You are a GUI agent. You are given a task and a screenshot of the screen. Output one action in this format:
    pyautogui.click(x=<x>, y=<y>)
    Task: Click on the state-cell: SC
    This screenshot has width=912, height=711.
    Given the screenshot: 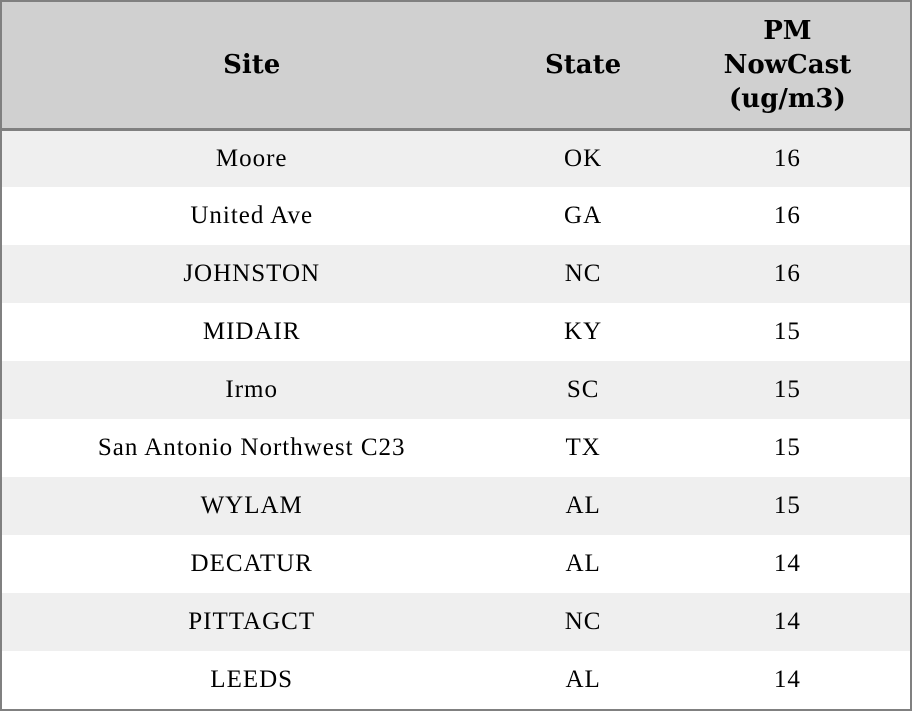 What is the action you would take?
    pyautogui.click(x=583, y=390)
    